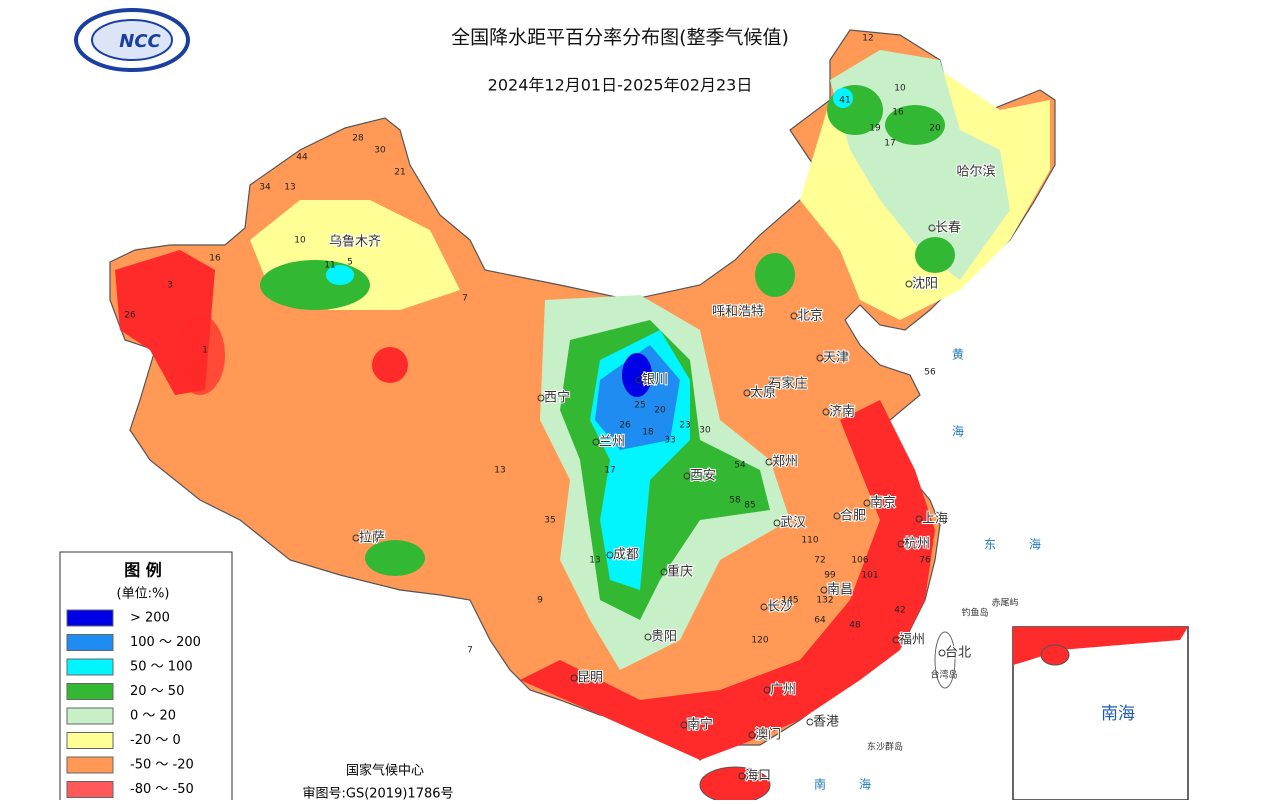  What do you see at coordinates (350, 263) in the screenshot?
I see `station-value: 5` at bounding box center [350, 263].